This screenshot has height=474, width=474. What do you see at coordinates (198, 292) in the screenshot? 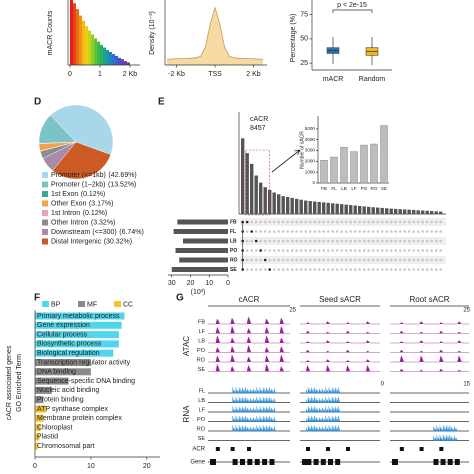
I see `set-axis-label: (10³)` at bounding box center [198, 292].